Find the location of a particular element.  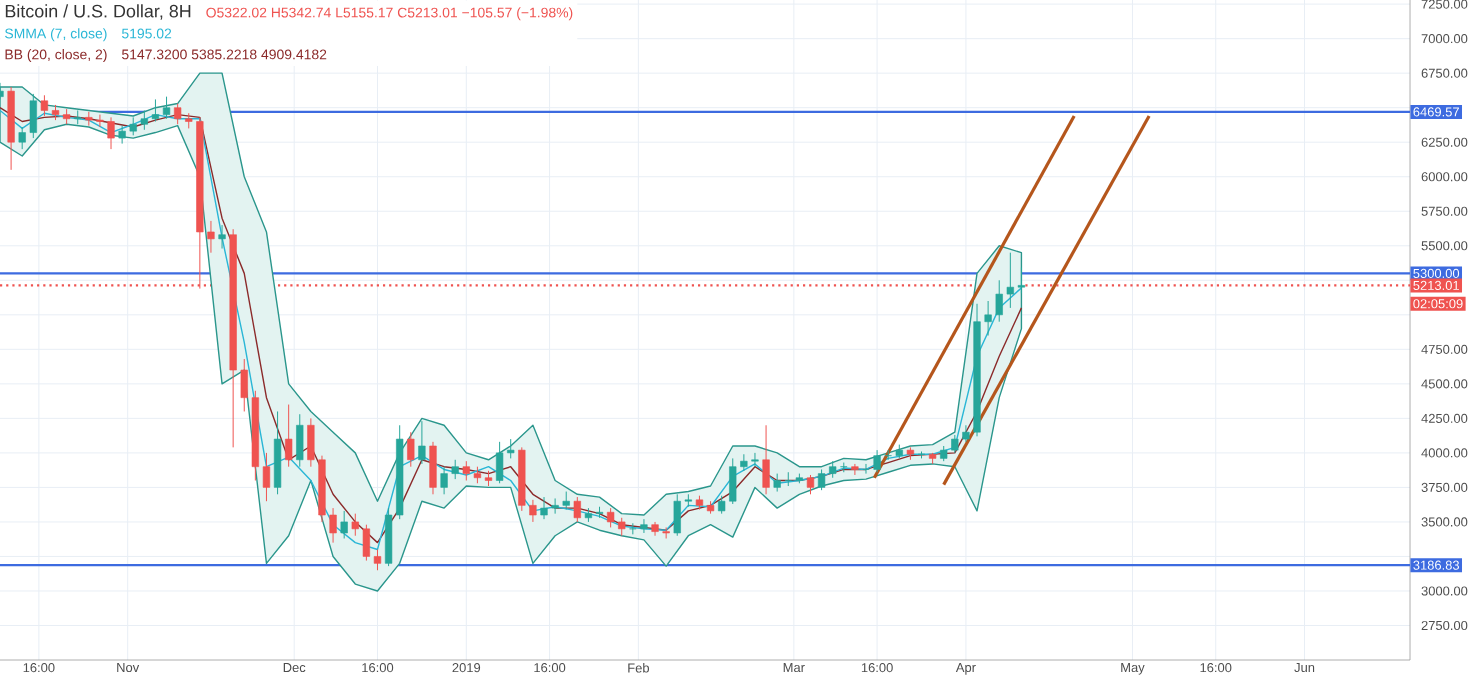

chart-title: Bitcoin / U.S. Dollar, 8H is located at coordinates (98, 12).